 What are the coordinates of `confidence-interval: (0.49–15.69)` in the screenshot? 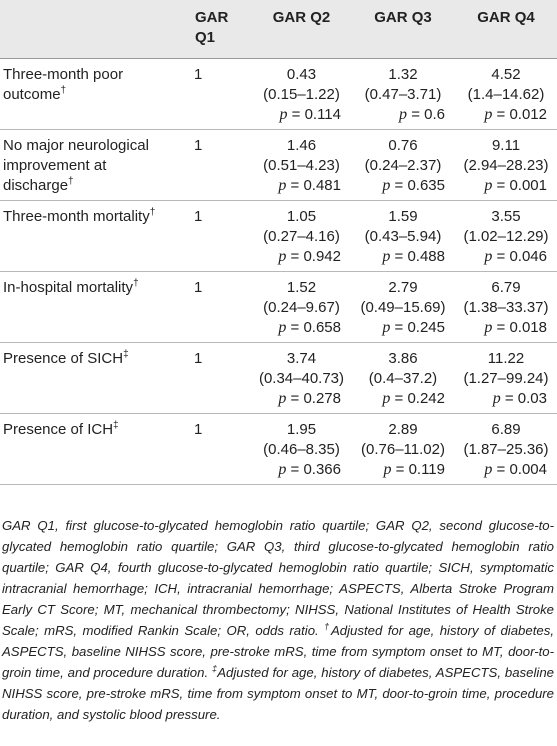 It's located at (403, 307).